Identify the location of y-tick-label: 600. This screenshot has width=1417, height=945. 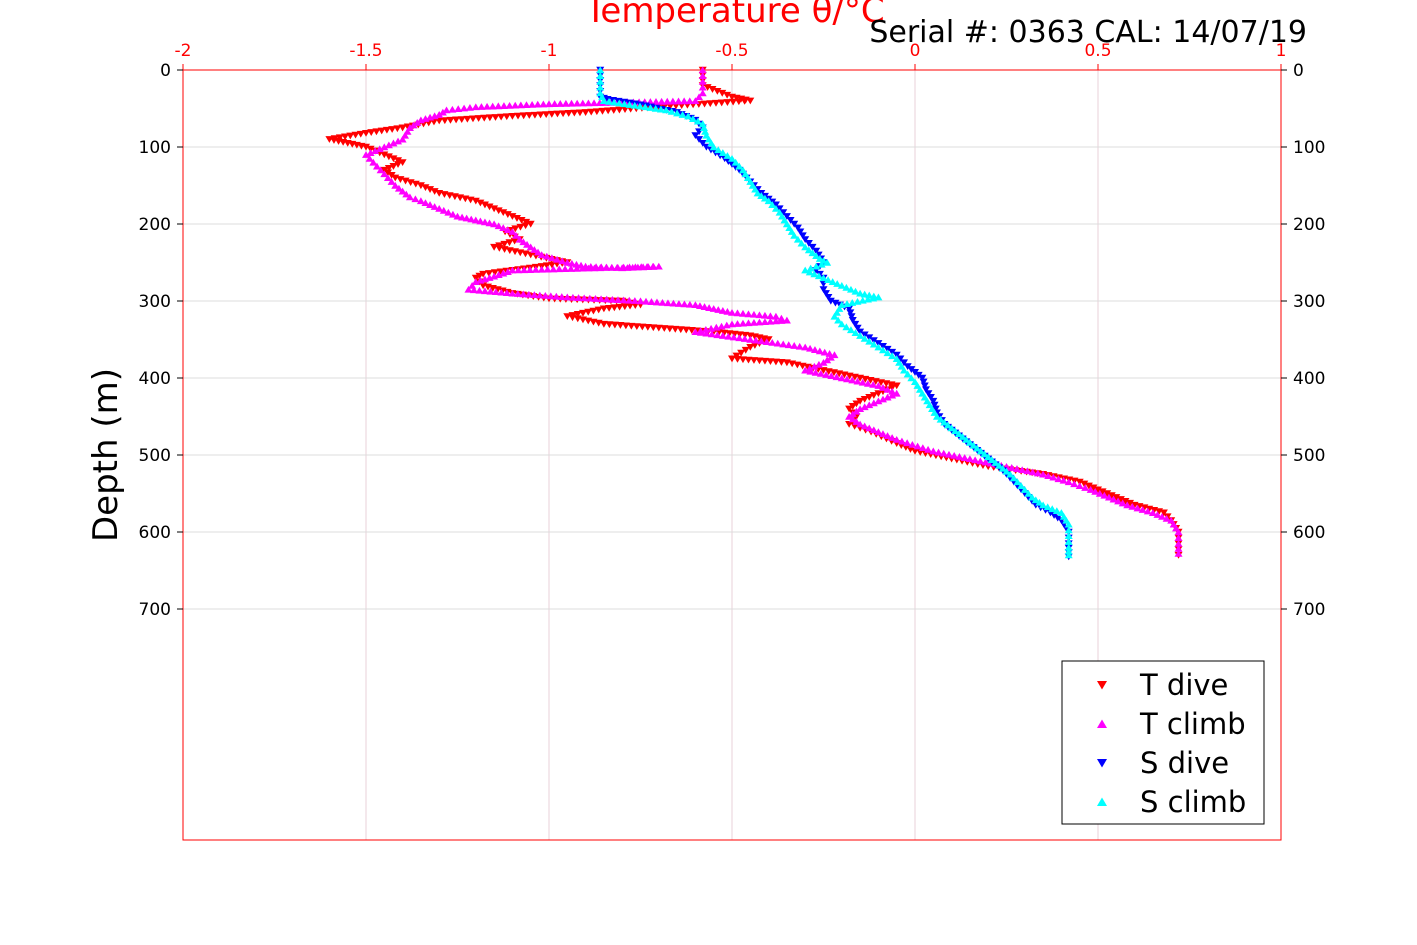
(155, 533).